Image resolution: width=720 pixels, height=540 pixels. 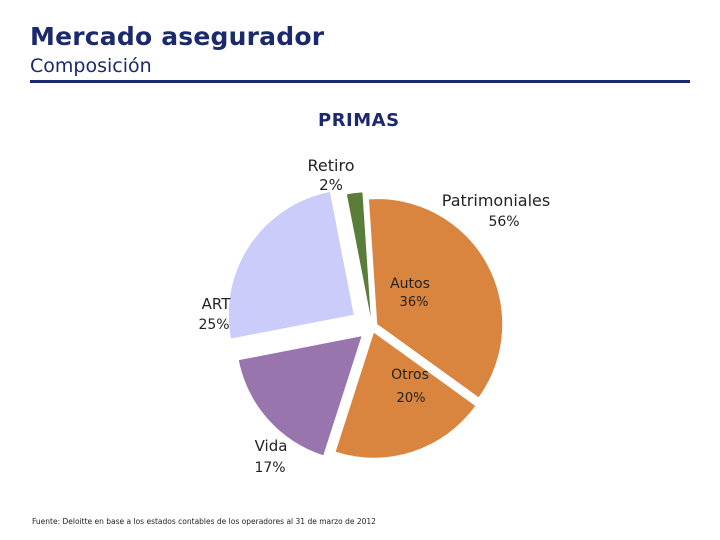 What do you see at coordinates (358, 255) in the screenshot?
I see `pie-slice-retiro` at bounding box center [358, 255].